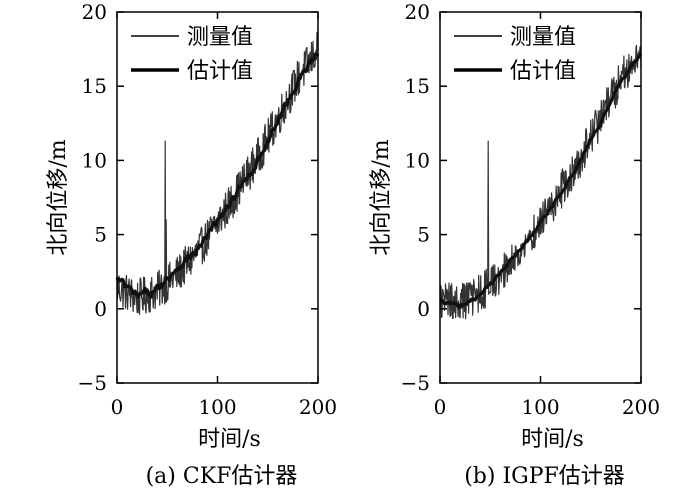 The height and width of the screenshot is (495, 700). What do you see at coordinates (222, 476) in the screenshot?
I see `panel-caption: (a) CKF估计器` at bounding box center [222, 476].